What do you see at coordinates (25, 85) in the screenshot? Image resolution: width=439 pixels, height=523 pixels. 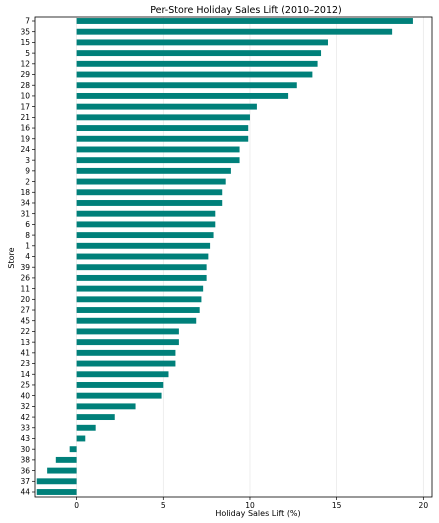 I see `y-tick-label: 28` at bounding box center [25, 85].